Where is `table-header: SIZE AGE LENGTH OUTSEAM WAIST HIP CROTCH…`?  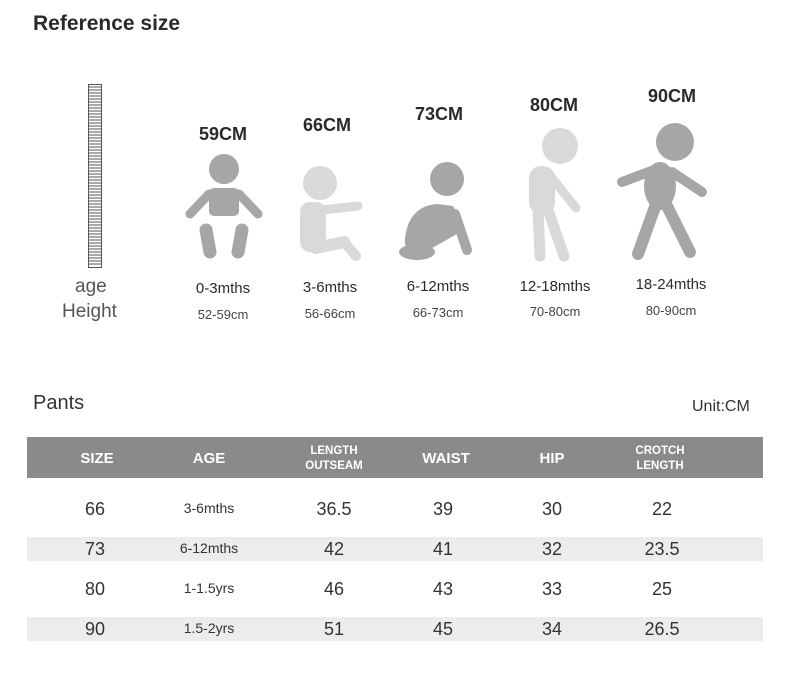
table-header: SIZE AGE LENGTH OUTSEAM WAIST HIP CROTCH… is located at coordinates (395, 457).